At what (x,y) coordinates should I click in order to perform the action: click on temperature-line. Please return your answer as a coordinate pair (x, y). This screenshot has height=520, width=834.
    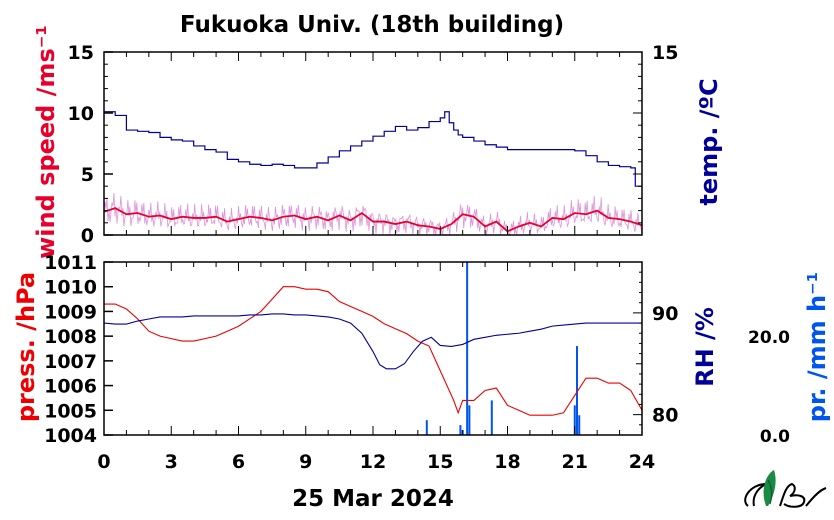
    Looking at the image, I should click on (373, 149).